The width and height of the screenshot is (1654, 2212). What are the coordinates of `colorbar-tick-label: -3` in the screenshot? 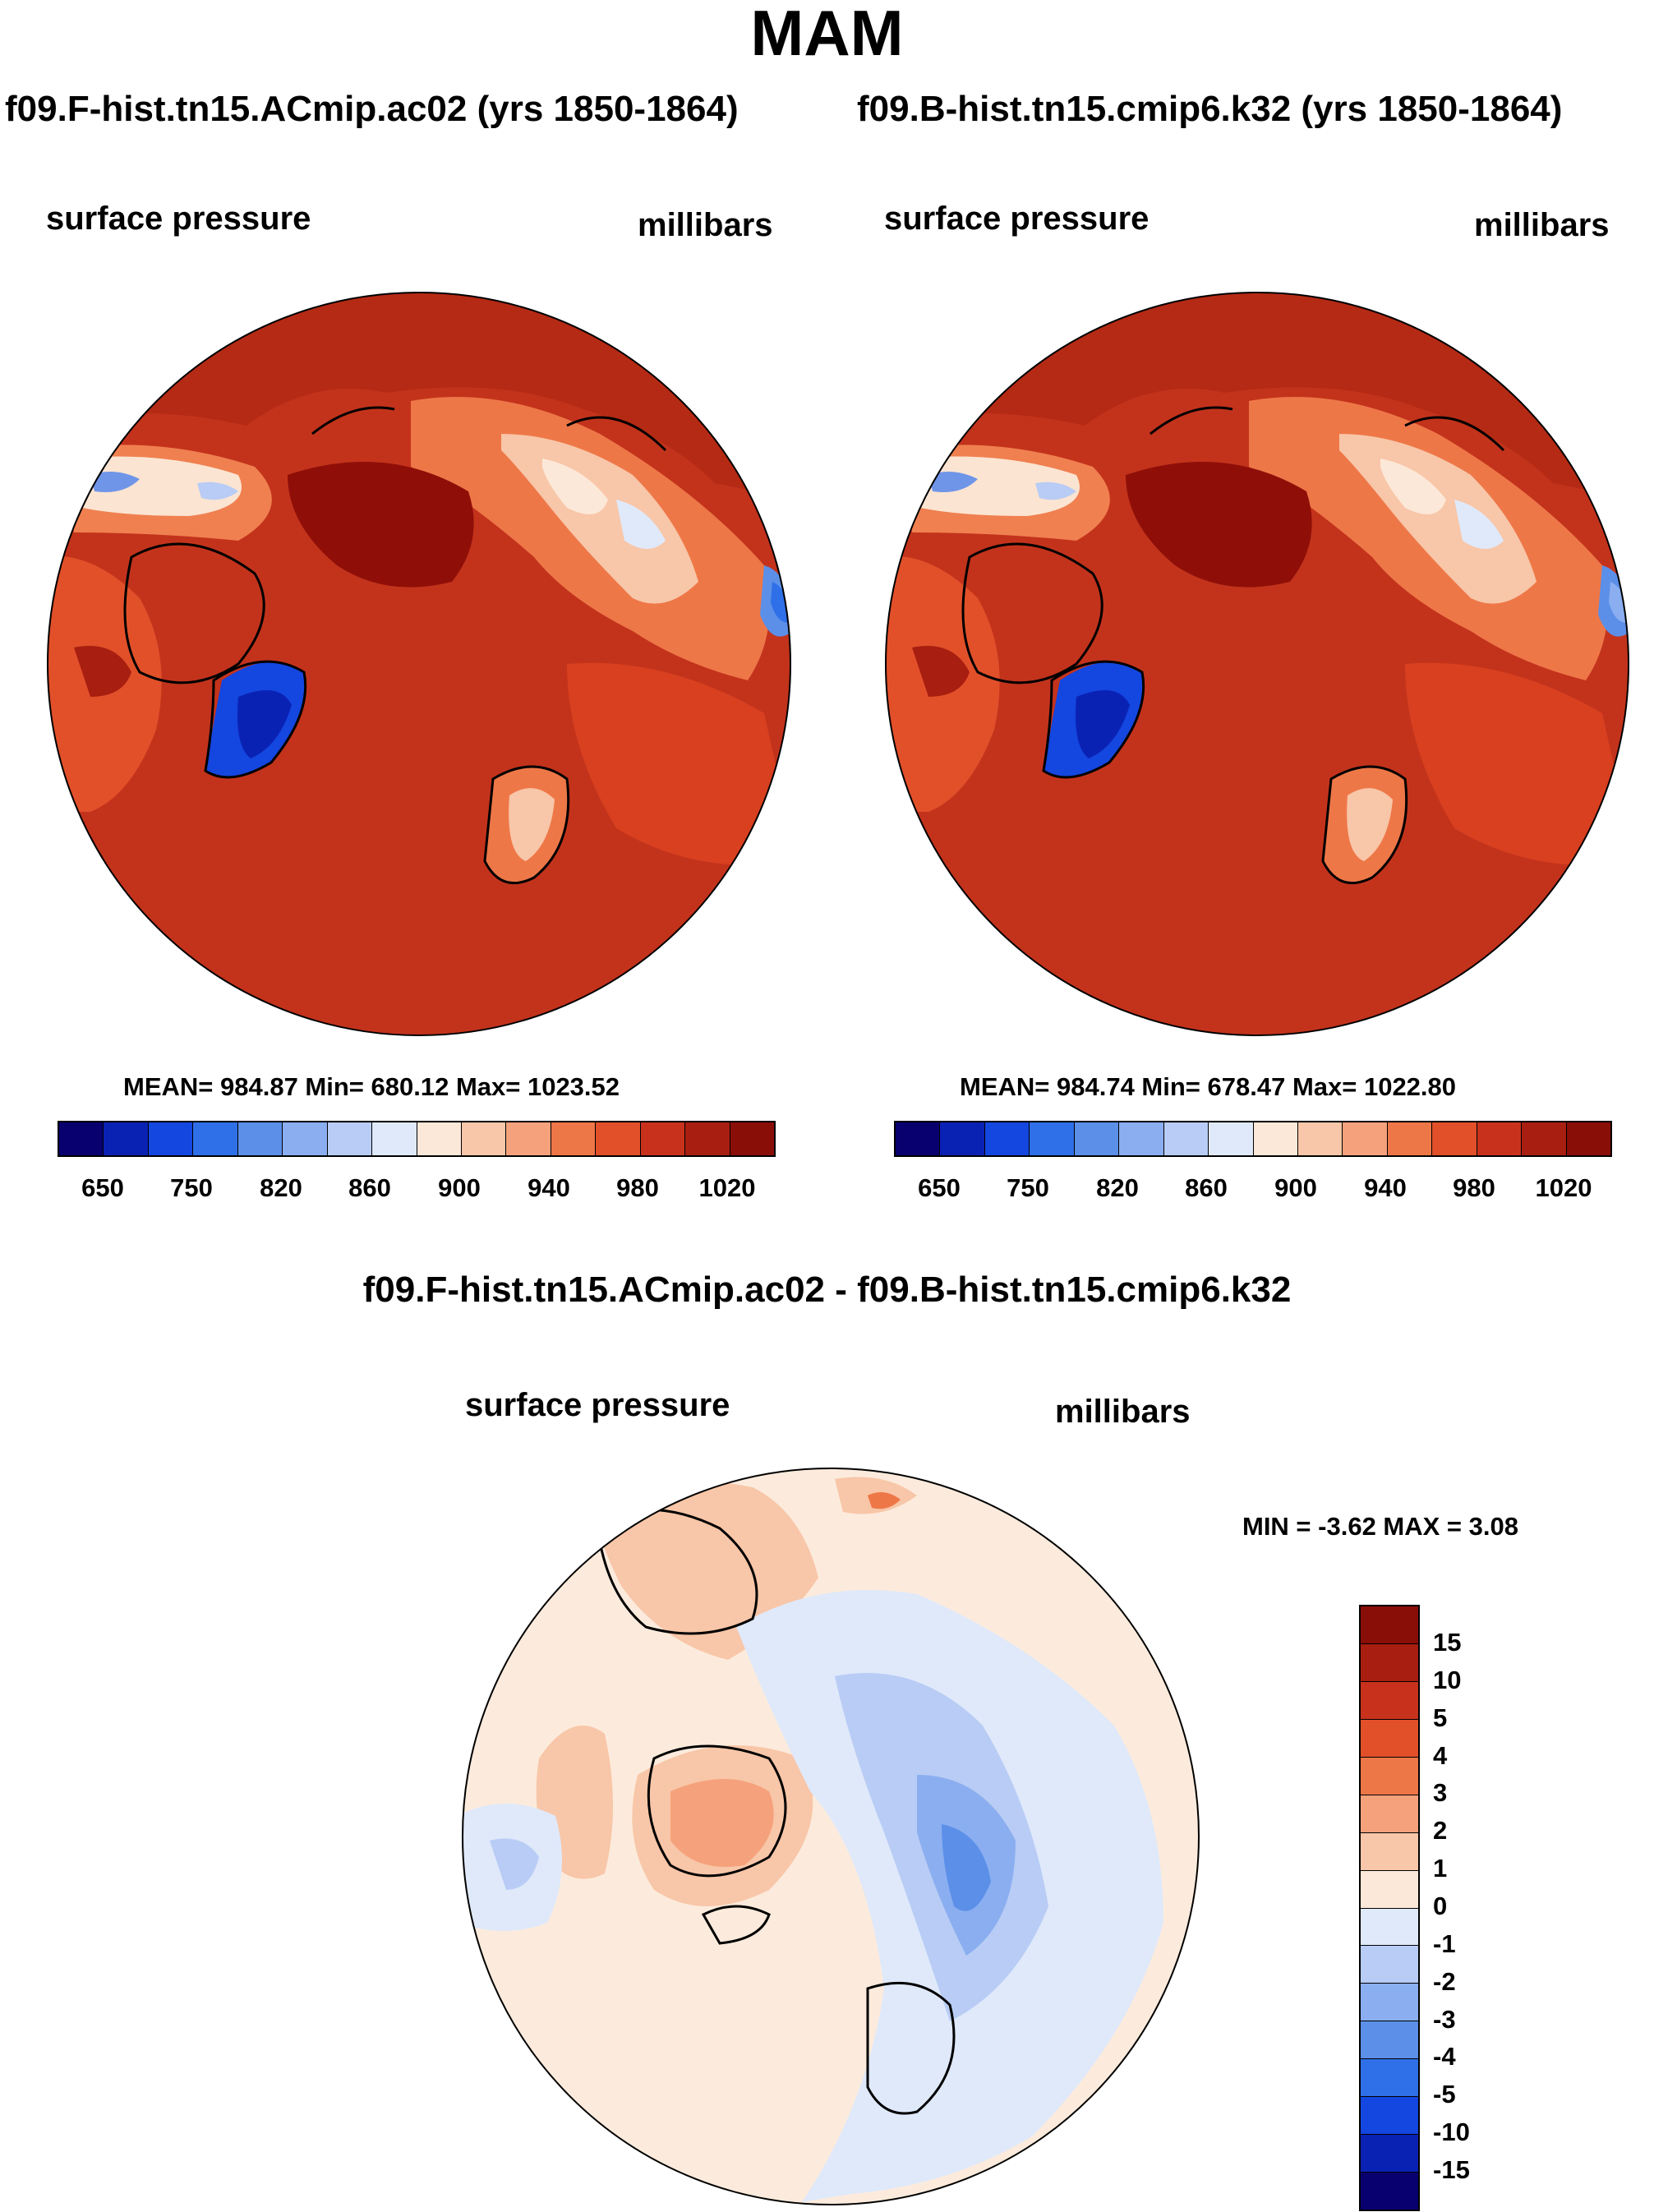 It's located at (1444, 2019).